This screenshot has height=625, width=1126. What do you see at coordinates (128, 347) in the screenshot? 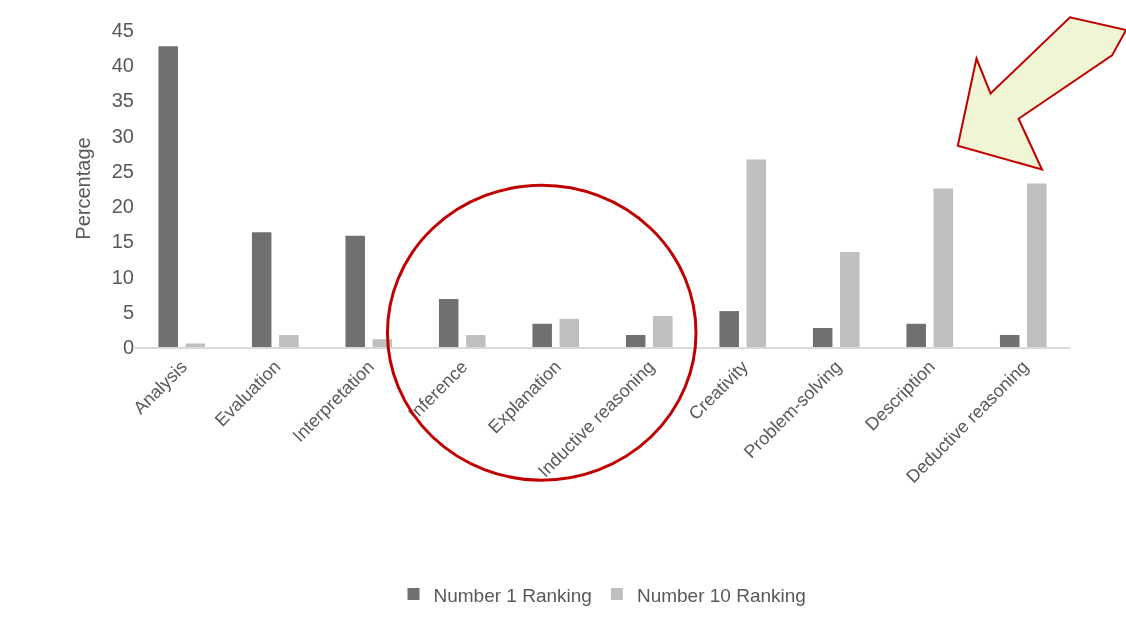
I see `y-tick-label: 0` at bounding box center [128, 347].